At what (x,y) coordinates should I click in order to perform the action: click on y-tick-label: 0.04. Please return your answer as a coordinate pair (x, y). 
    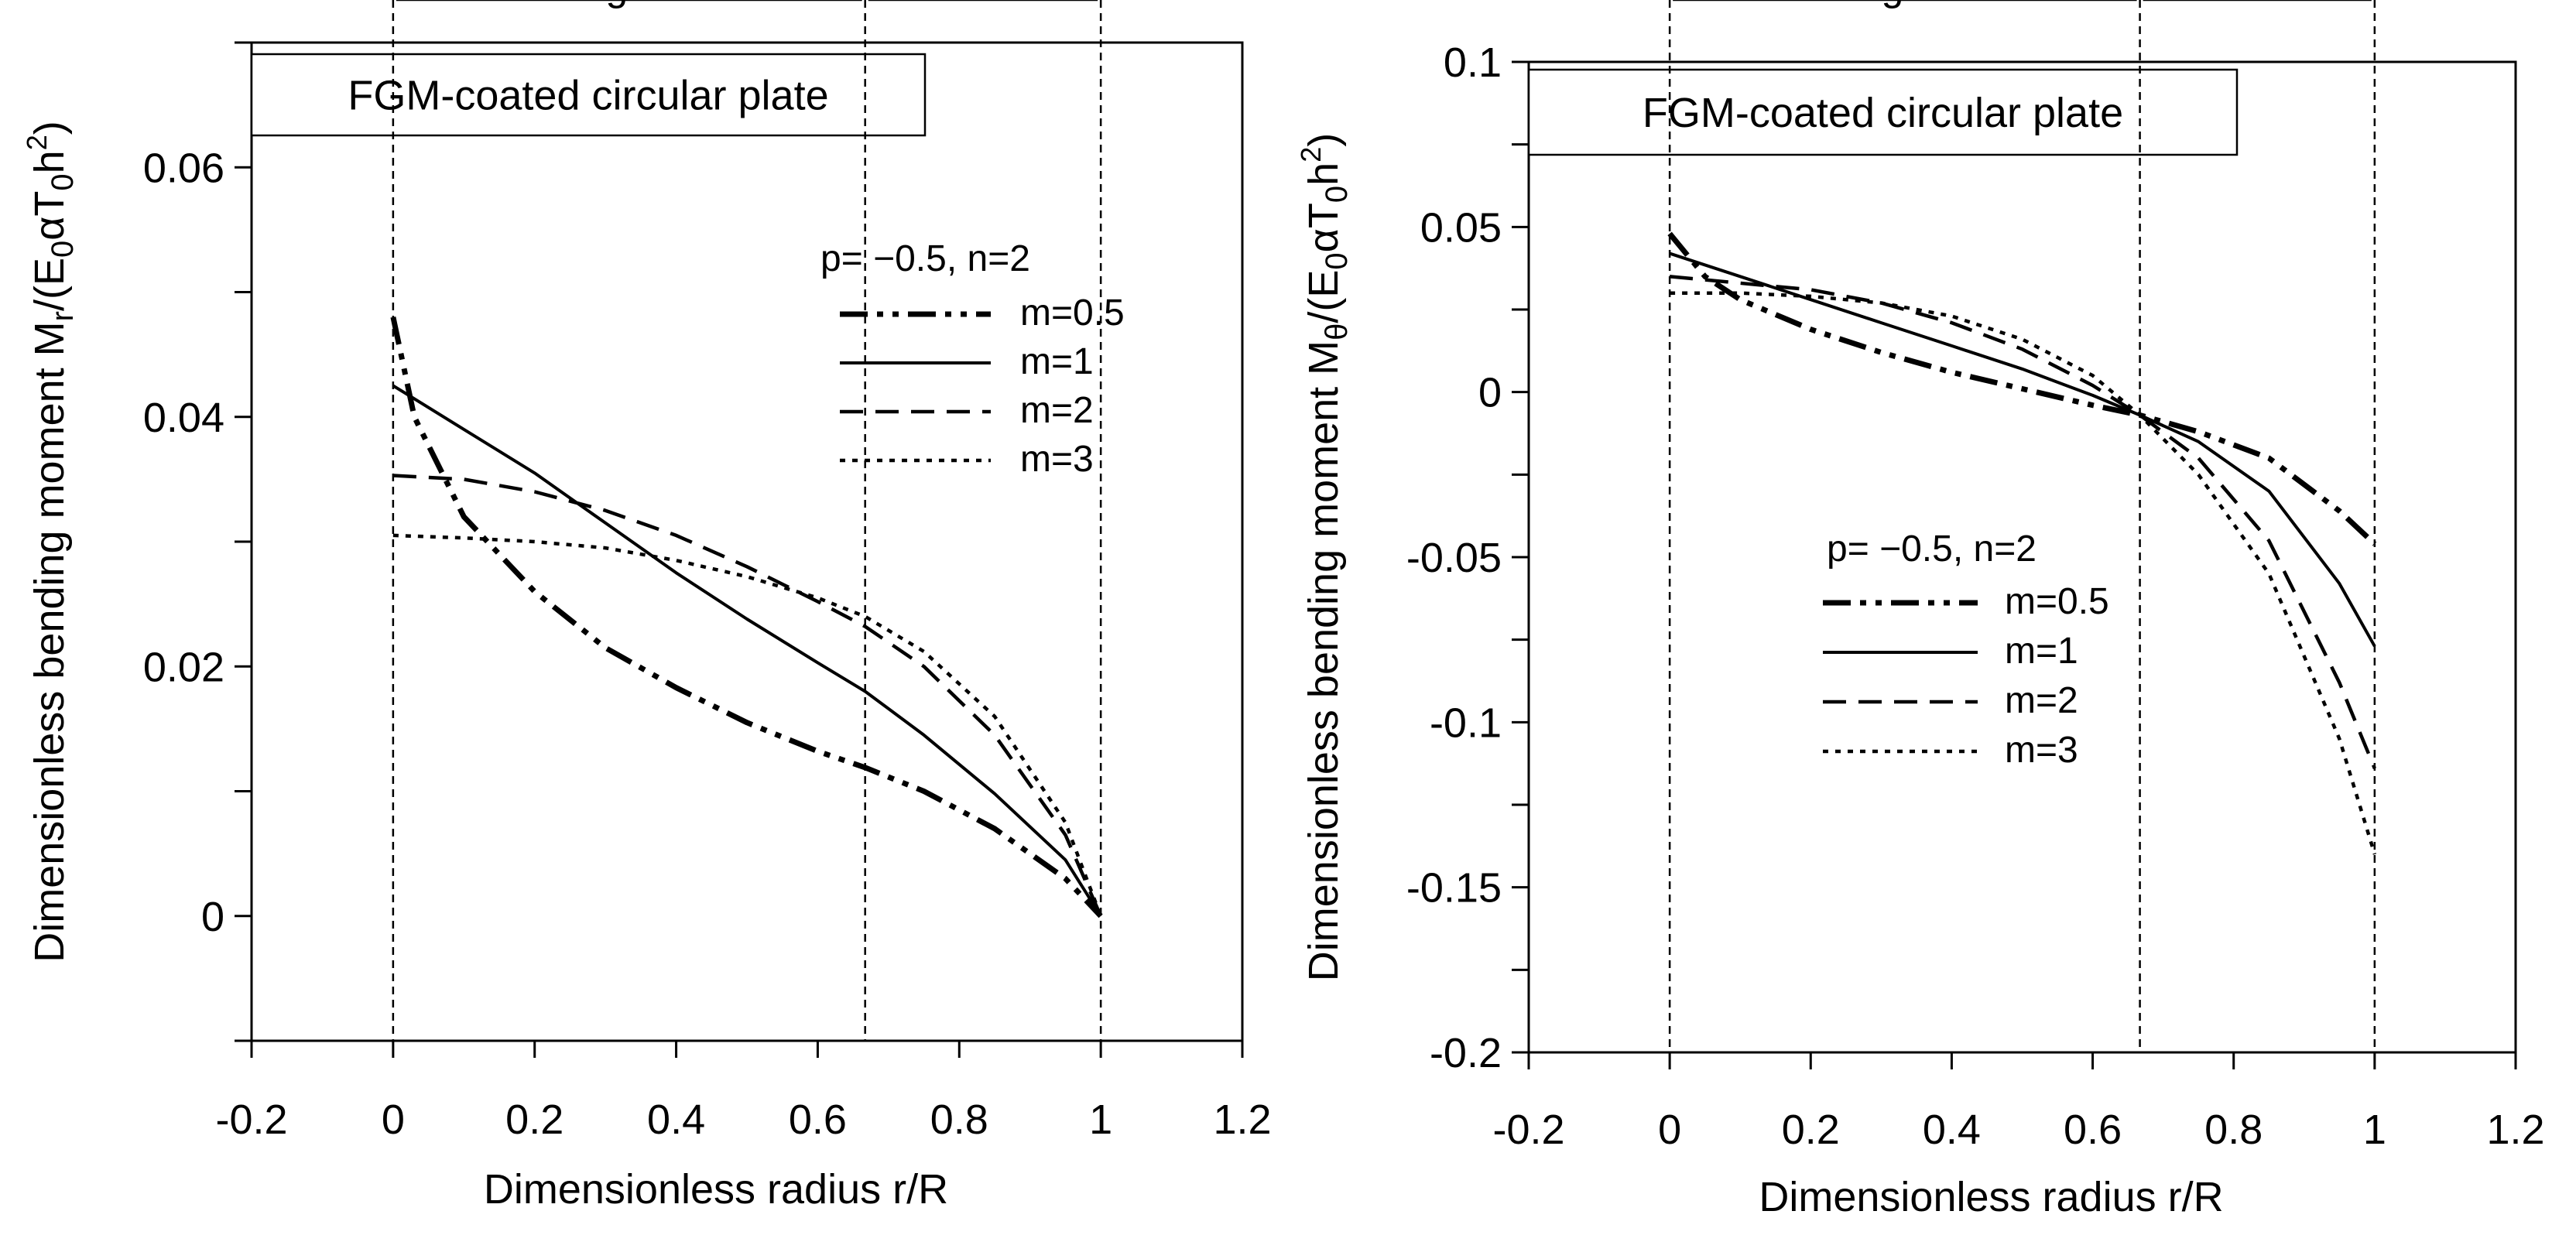
    Looking at the image, I should click on (183, 418).